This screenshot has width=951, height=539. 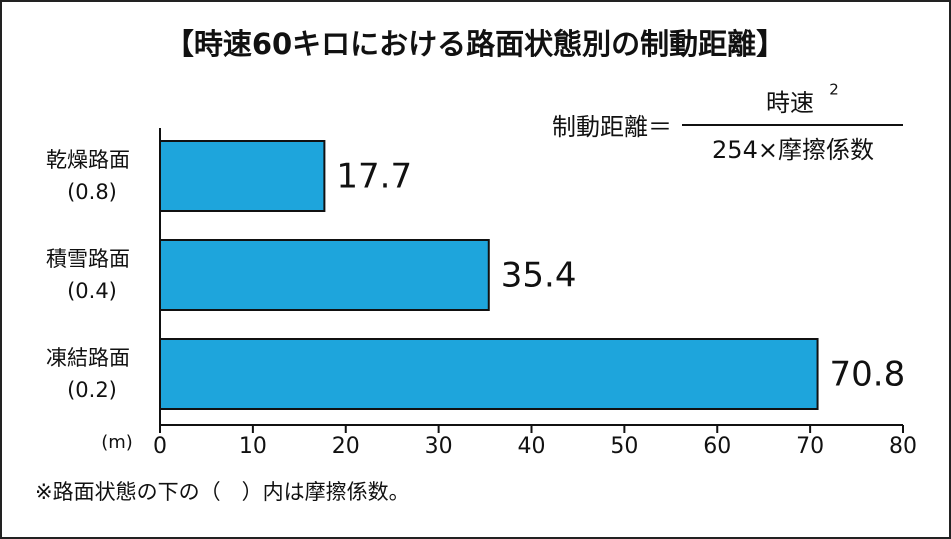 What do you see at coordinates (253, 446) in the screenshot?
I see `x-tick-label: 10` at bounding box center [253, 446].